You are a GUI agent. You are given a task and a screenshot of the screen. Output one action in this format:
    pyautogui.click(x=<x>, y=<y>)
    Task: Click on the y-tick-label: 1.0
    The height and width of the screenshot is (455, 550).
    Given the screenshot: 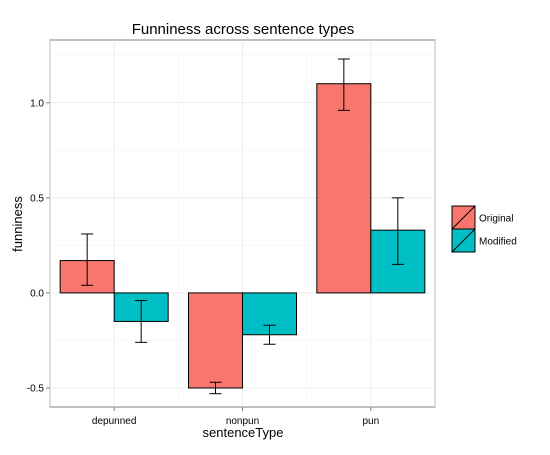 What is the action you would take?
    pyautogui.click(x=37, y=103)
    